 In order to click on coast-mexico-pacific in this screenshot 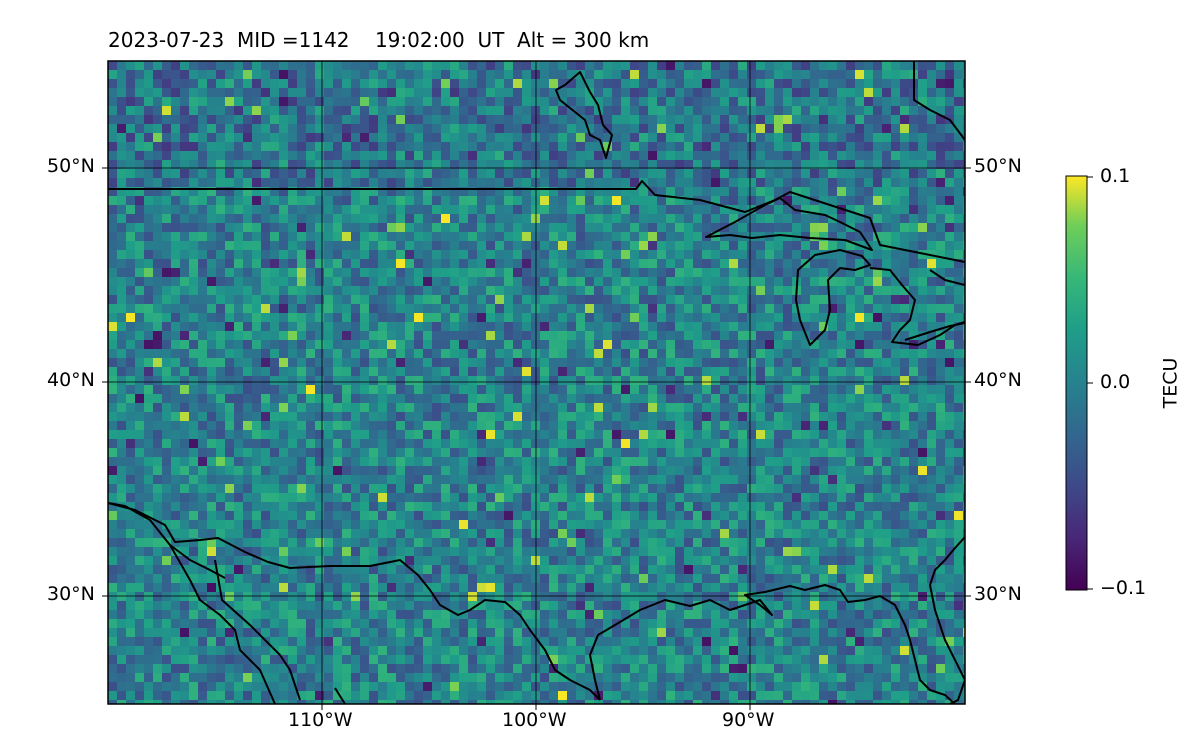, I will do `click(340, 695)`.